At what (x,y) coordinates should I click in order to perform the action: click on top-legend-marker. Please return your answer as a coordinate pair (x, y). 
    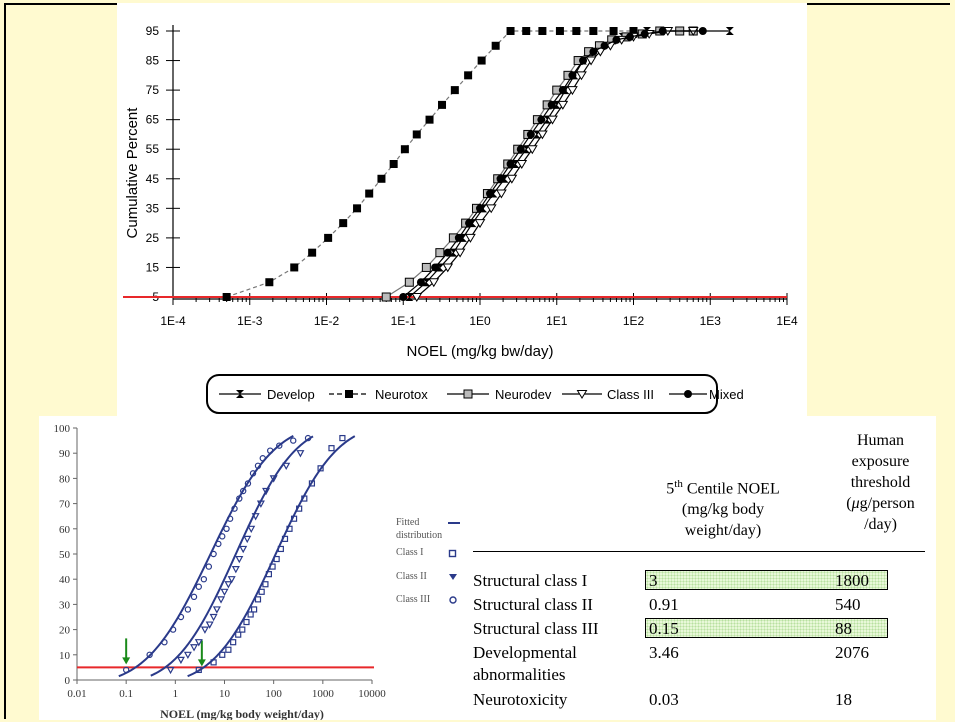
    Looking at the image, I should click on (582, 394).